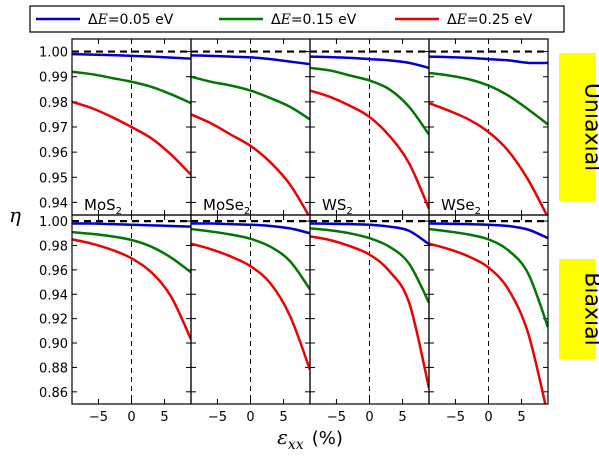 The height and width of the screenshot is (457, 599). What do you see at coordinates (103, 206) in the screenshot?
I see `material-label: MoS2` at bounding box center [103, 206].